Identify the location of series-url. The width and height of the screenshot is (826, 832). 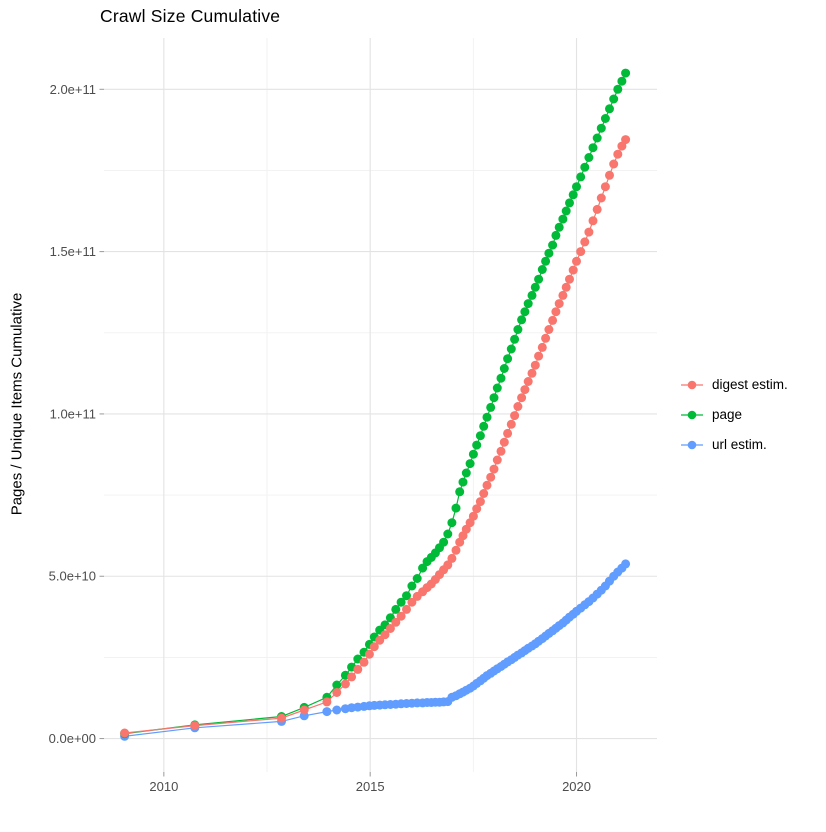
(375, 650).